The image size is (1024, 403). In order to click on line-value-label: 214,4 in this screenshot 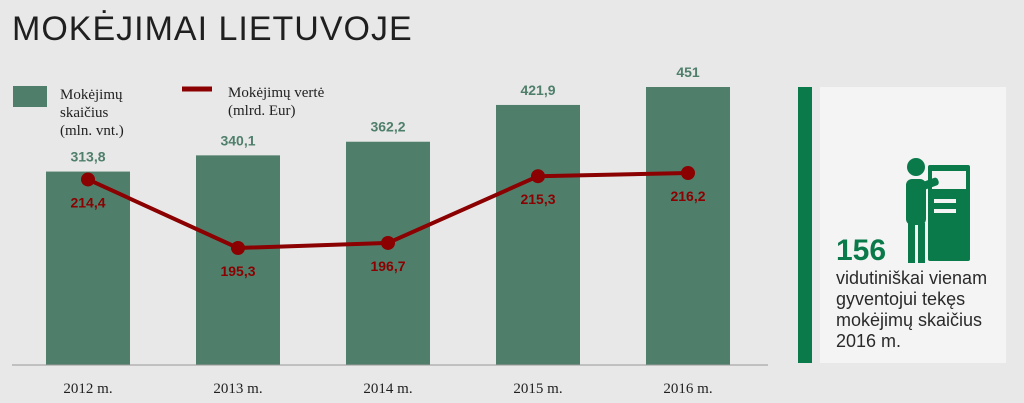, I will do `click(87, 202)`.